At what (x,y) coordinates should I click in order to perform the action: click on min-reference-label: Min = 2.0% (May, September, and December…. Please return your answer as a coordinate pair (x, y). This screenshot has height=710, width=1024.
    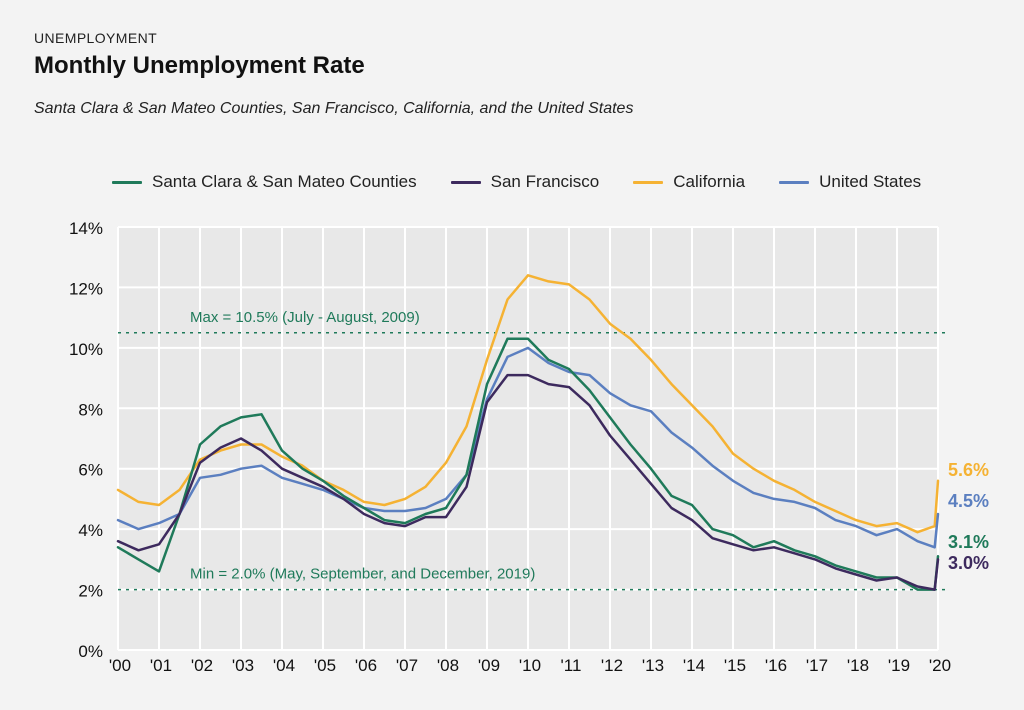
    Looking at the image, I should click on (362, 574).